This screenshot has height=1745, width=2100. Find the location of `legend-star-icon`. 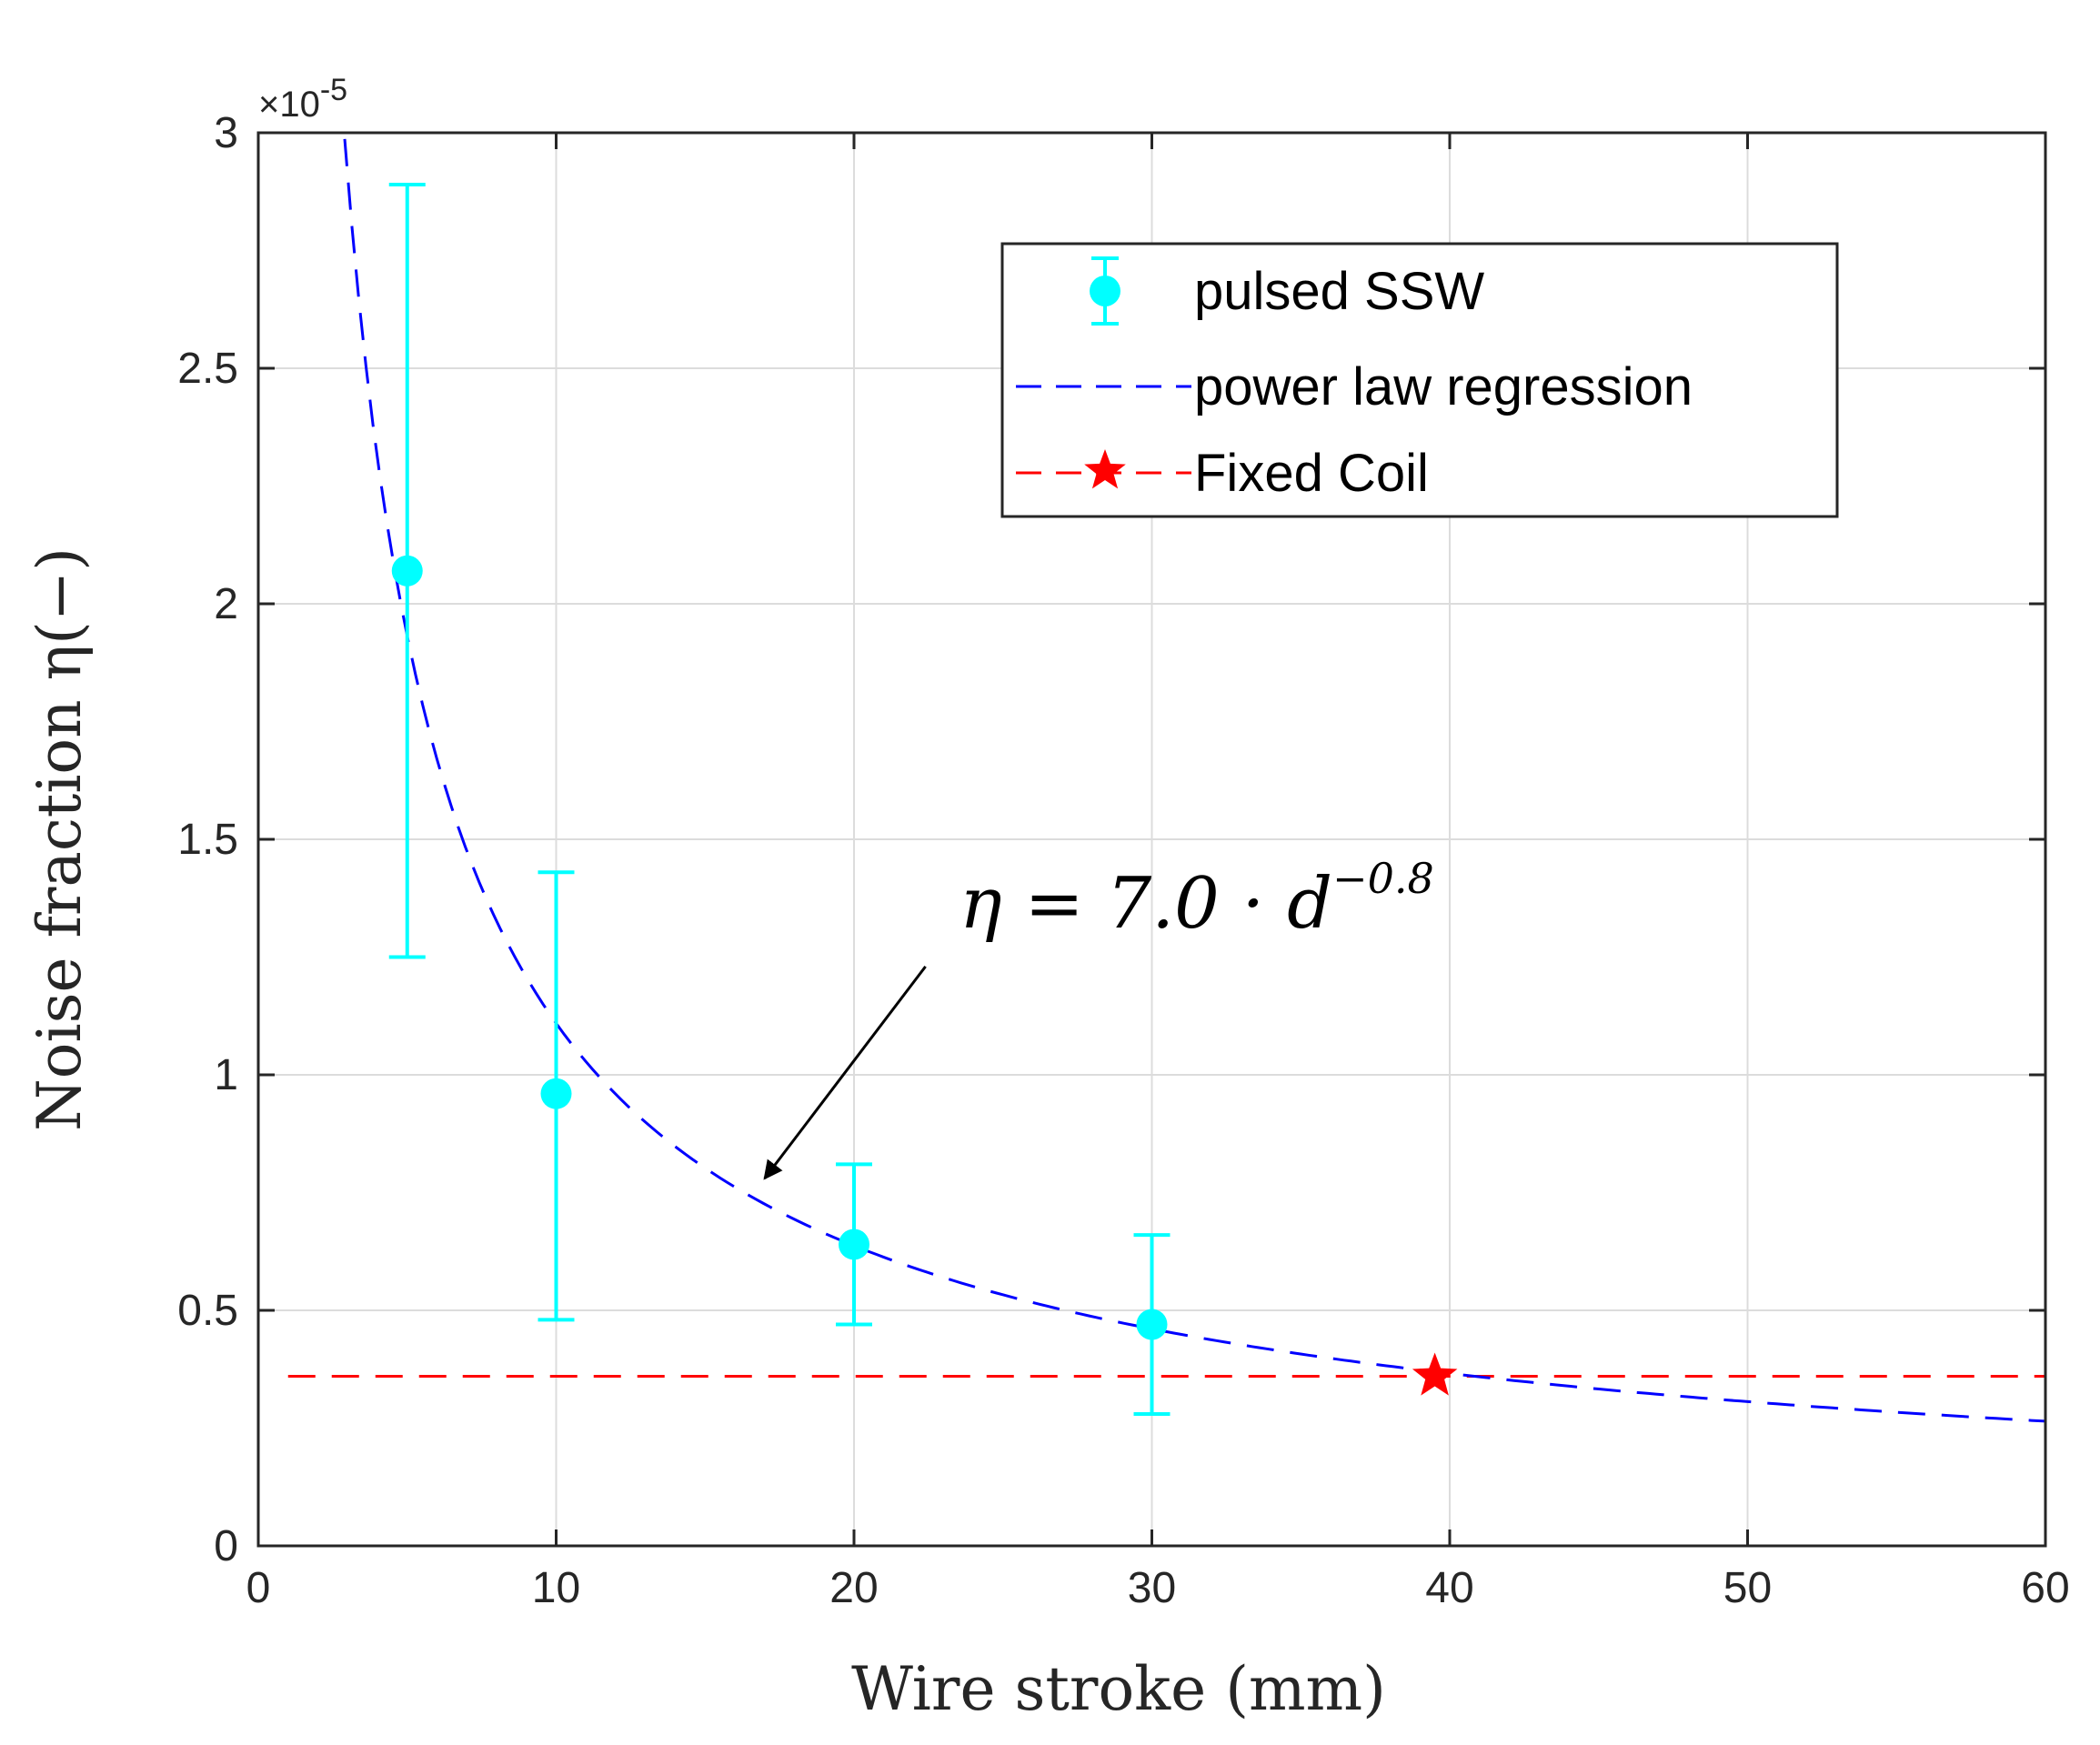

legend-star-icon is located at coordinates (1105, 469).